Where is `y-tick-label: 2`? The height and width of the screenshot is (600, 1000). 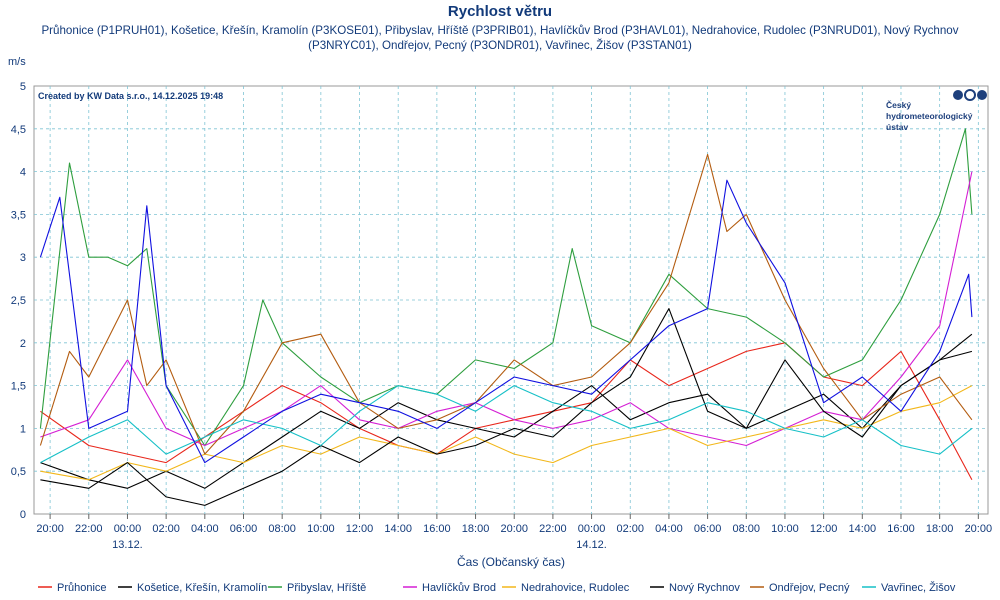 y-tick-label: 2 is located at coordinates (23, 344).